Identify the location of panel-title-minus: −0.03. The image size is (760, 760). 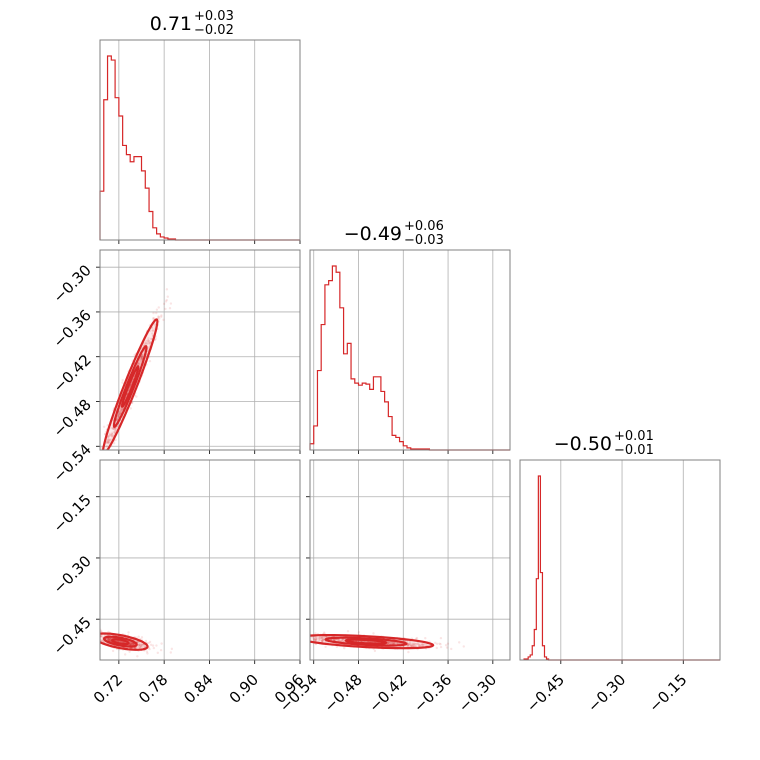
(424, 240).